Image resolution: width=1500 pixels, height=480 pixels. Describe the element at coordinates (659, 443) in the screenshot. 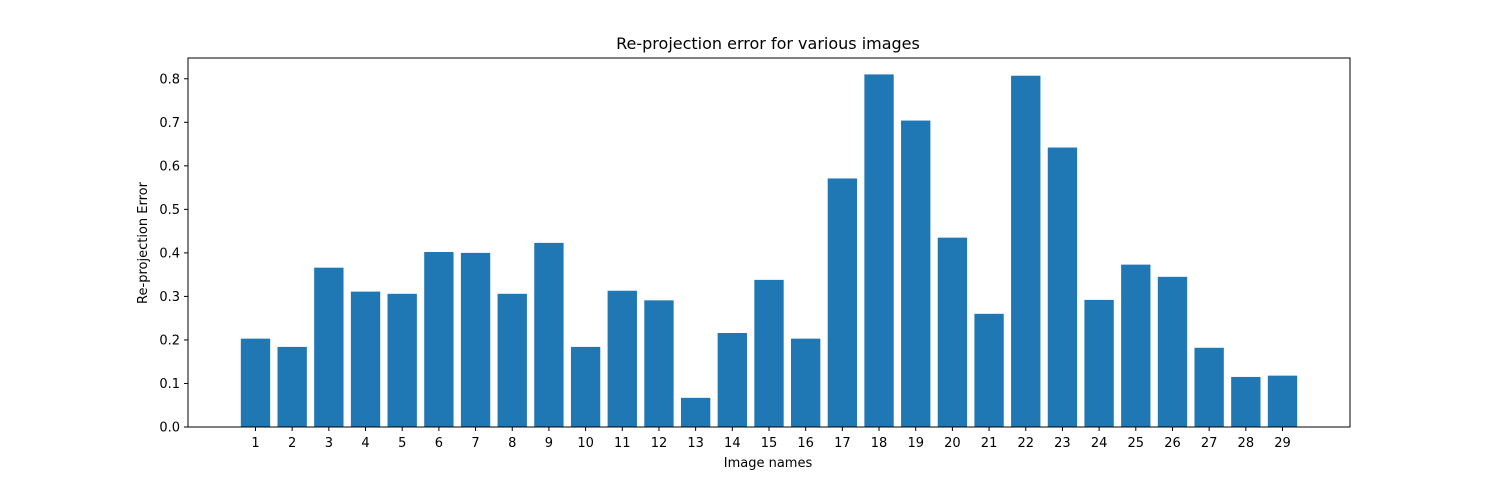

I see `x-tick-label: 12` at that location.